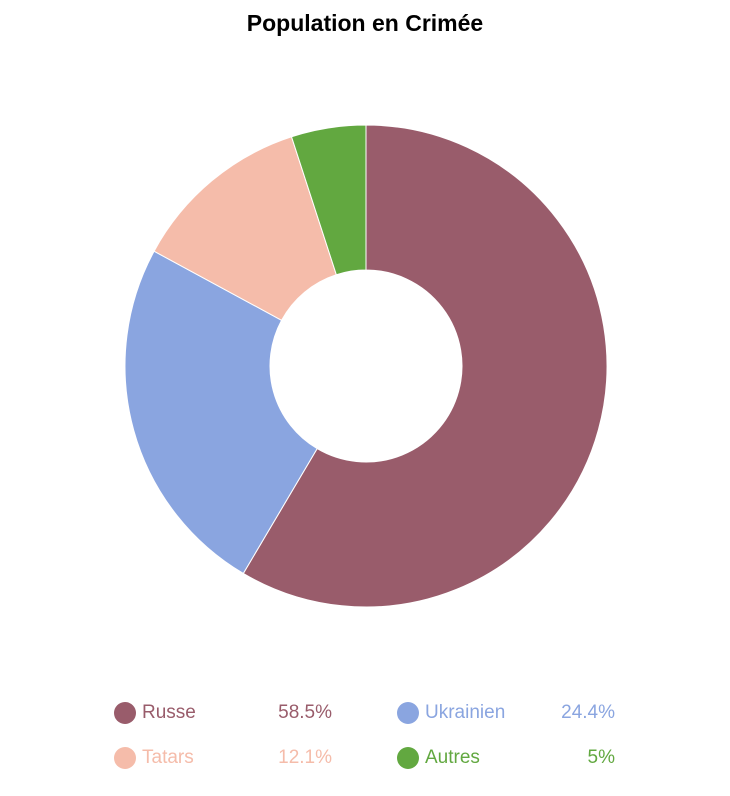 Image resolution: width=730 pixels, height=796 pixels. What do you see at coordinates (234, 713) in the screenshot?
I see `legend-item-russe: Russe 58.5%` at bounding box center [234, 713].